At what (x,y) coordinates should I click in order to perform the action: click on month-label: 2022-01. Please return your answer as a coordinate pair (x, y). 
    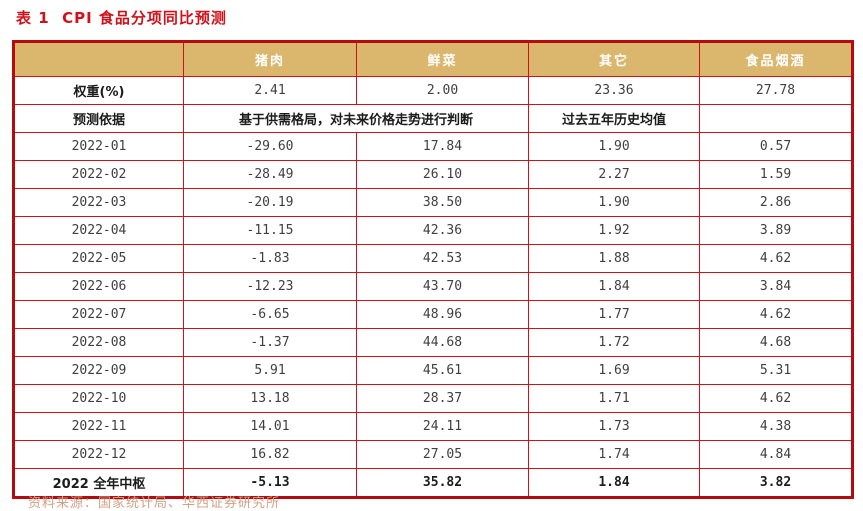
    Looking at the image, I should click on (98, 146).